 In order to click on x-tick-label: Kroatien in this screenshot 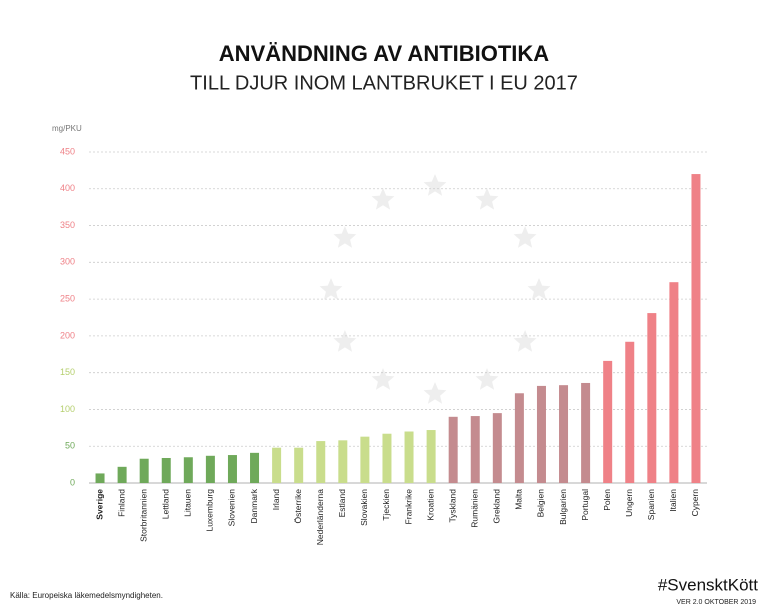, I will do `click(430, 505)`.